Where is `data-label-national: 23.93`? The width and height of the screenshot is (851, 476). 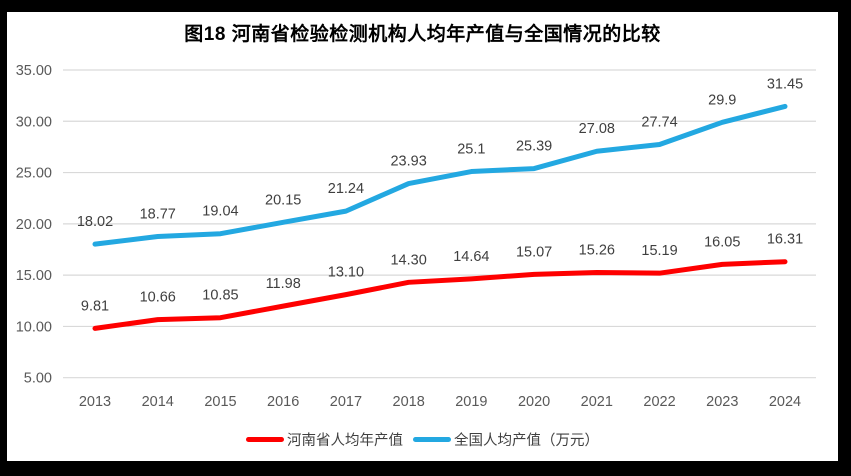 data-label-national: 23.93 is located at coordinates (408, 162).